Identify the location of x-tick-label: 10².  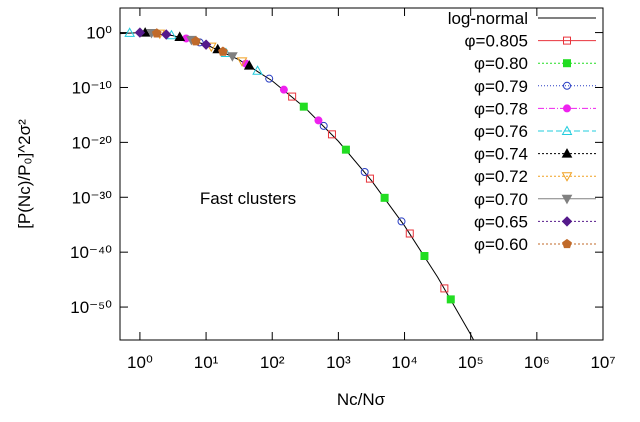
(272, 362).